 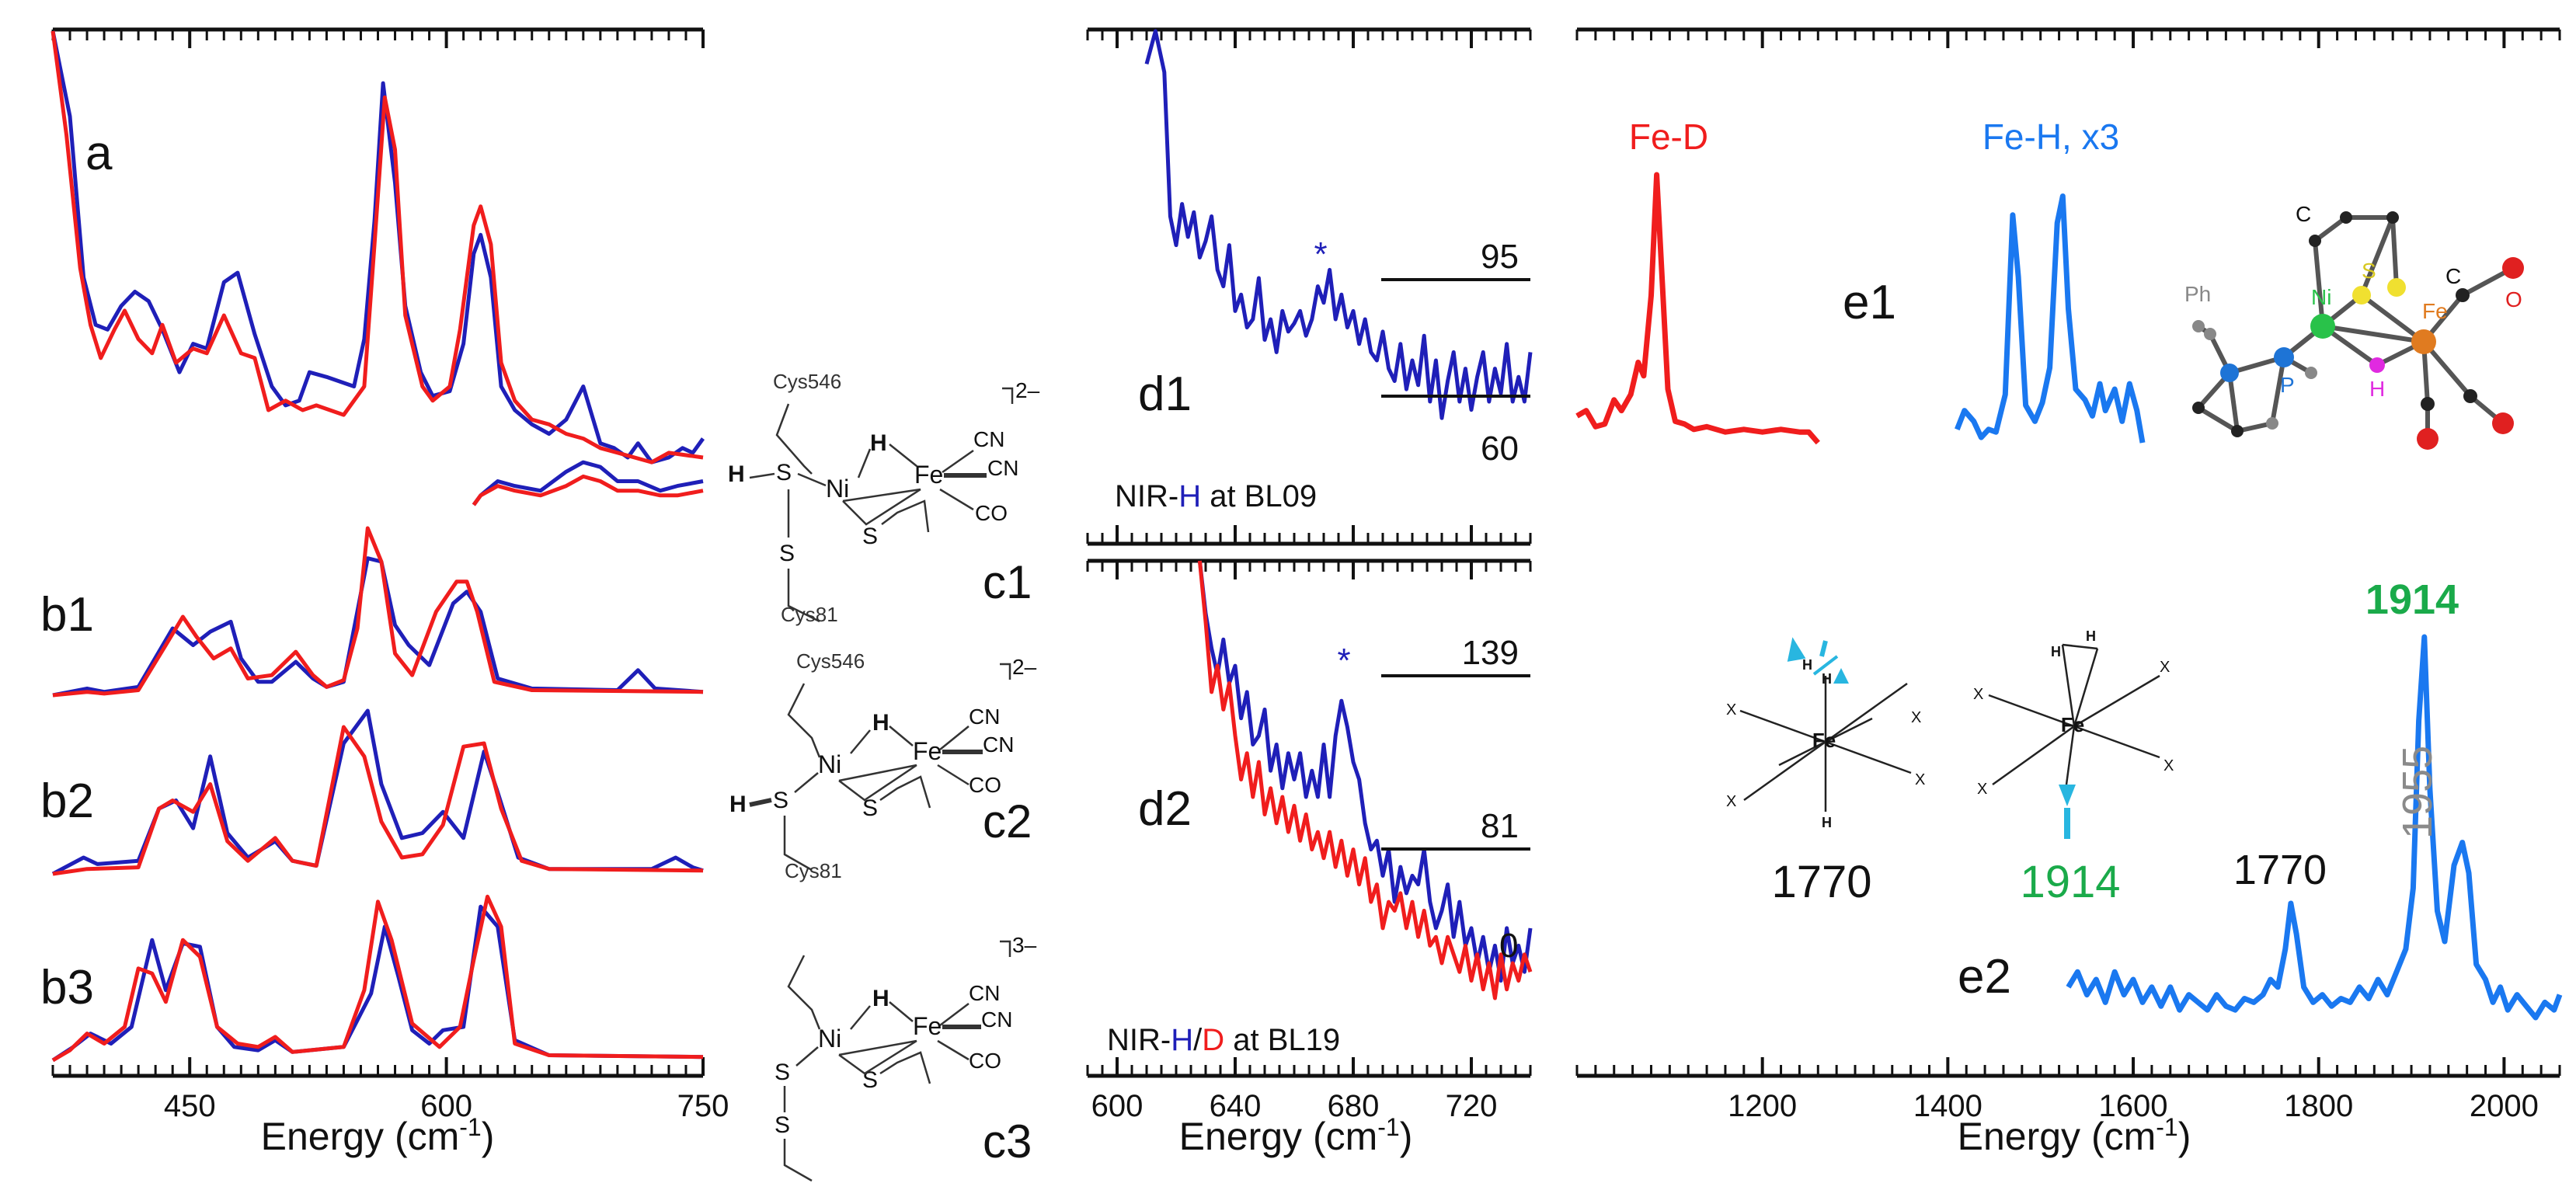 I want to click on c2-bond-ni-h, so click(x=860, y=741).